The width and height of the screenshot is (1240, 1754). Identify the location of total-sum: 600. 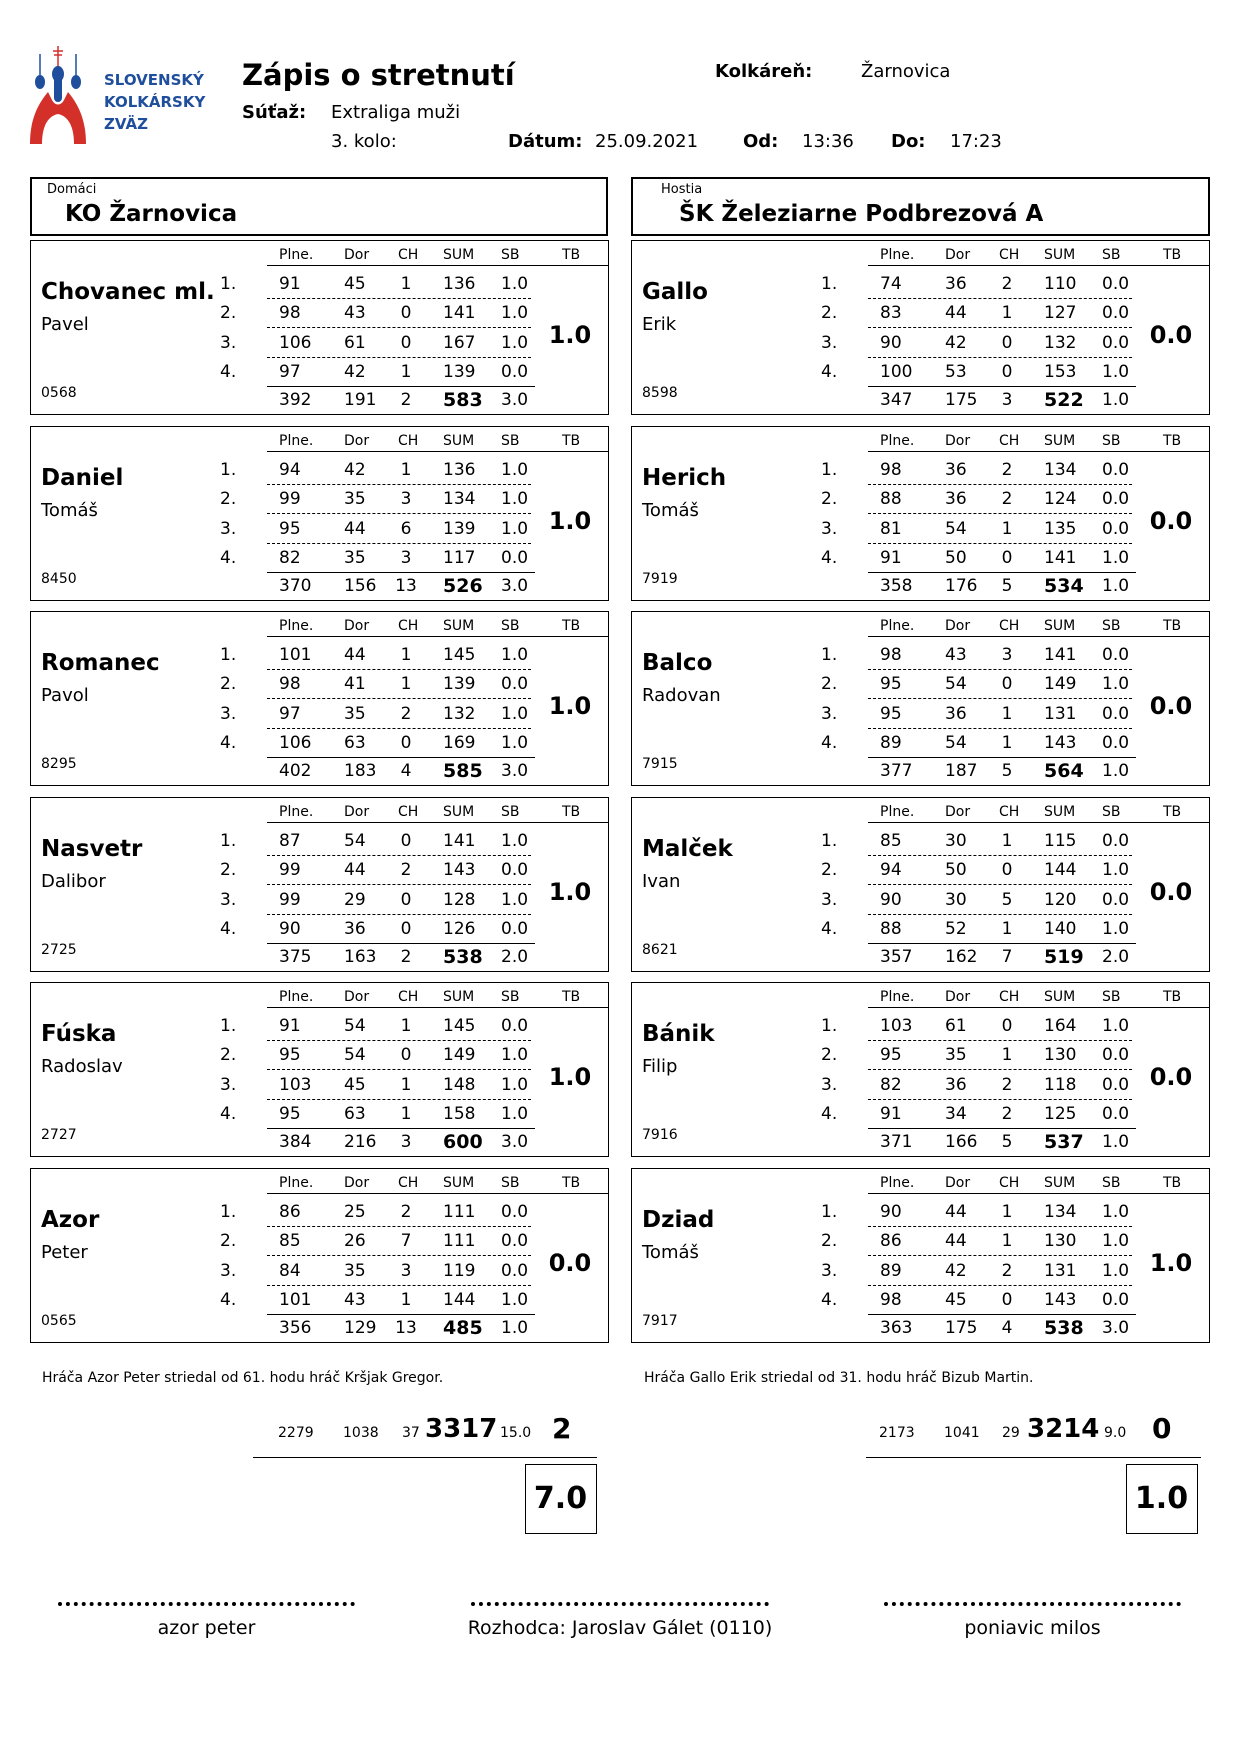
(463, 1142).